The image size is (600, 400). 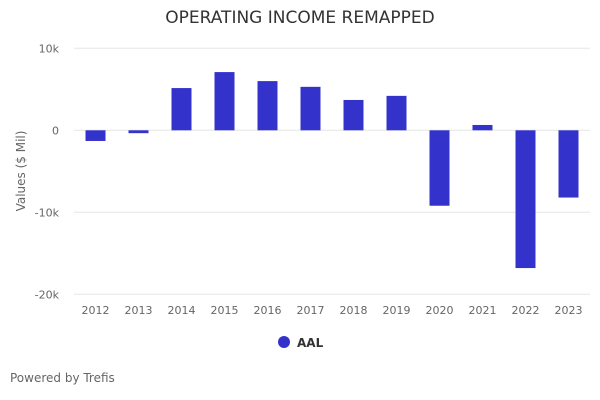 What do you see at coordinates (439, 168) in the screenshot?
I see `bar-2020` at bounding box center [439, 168].